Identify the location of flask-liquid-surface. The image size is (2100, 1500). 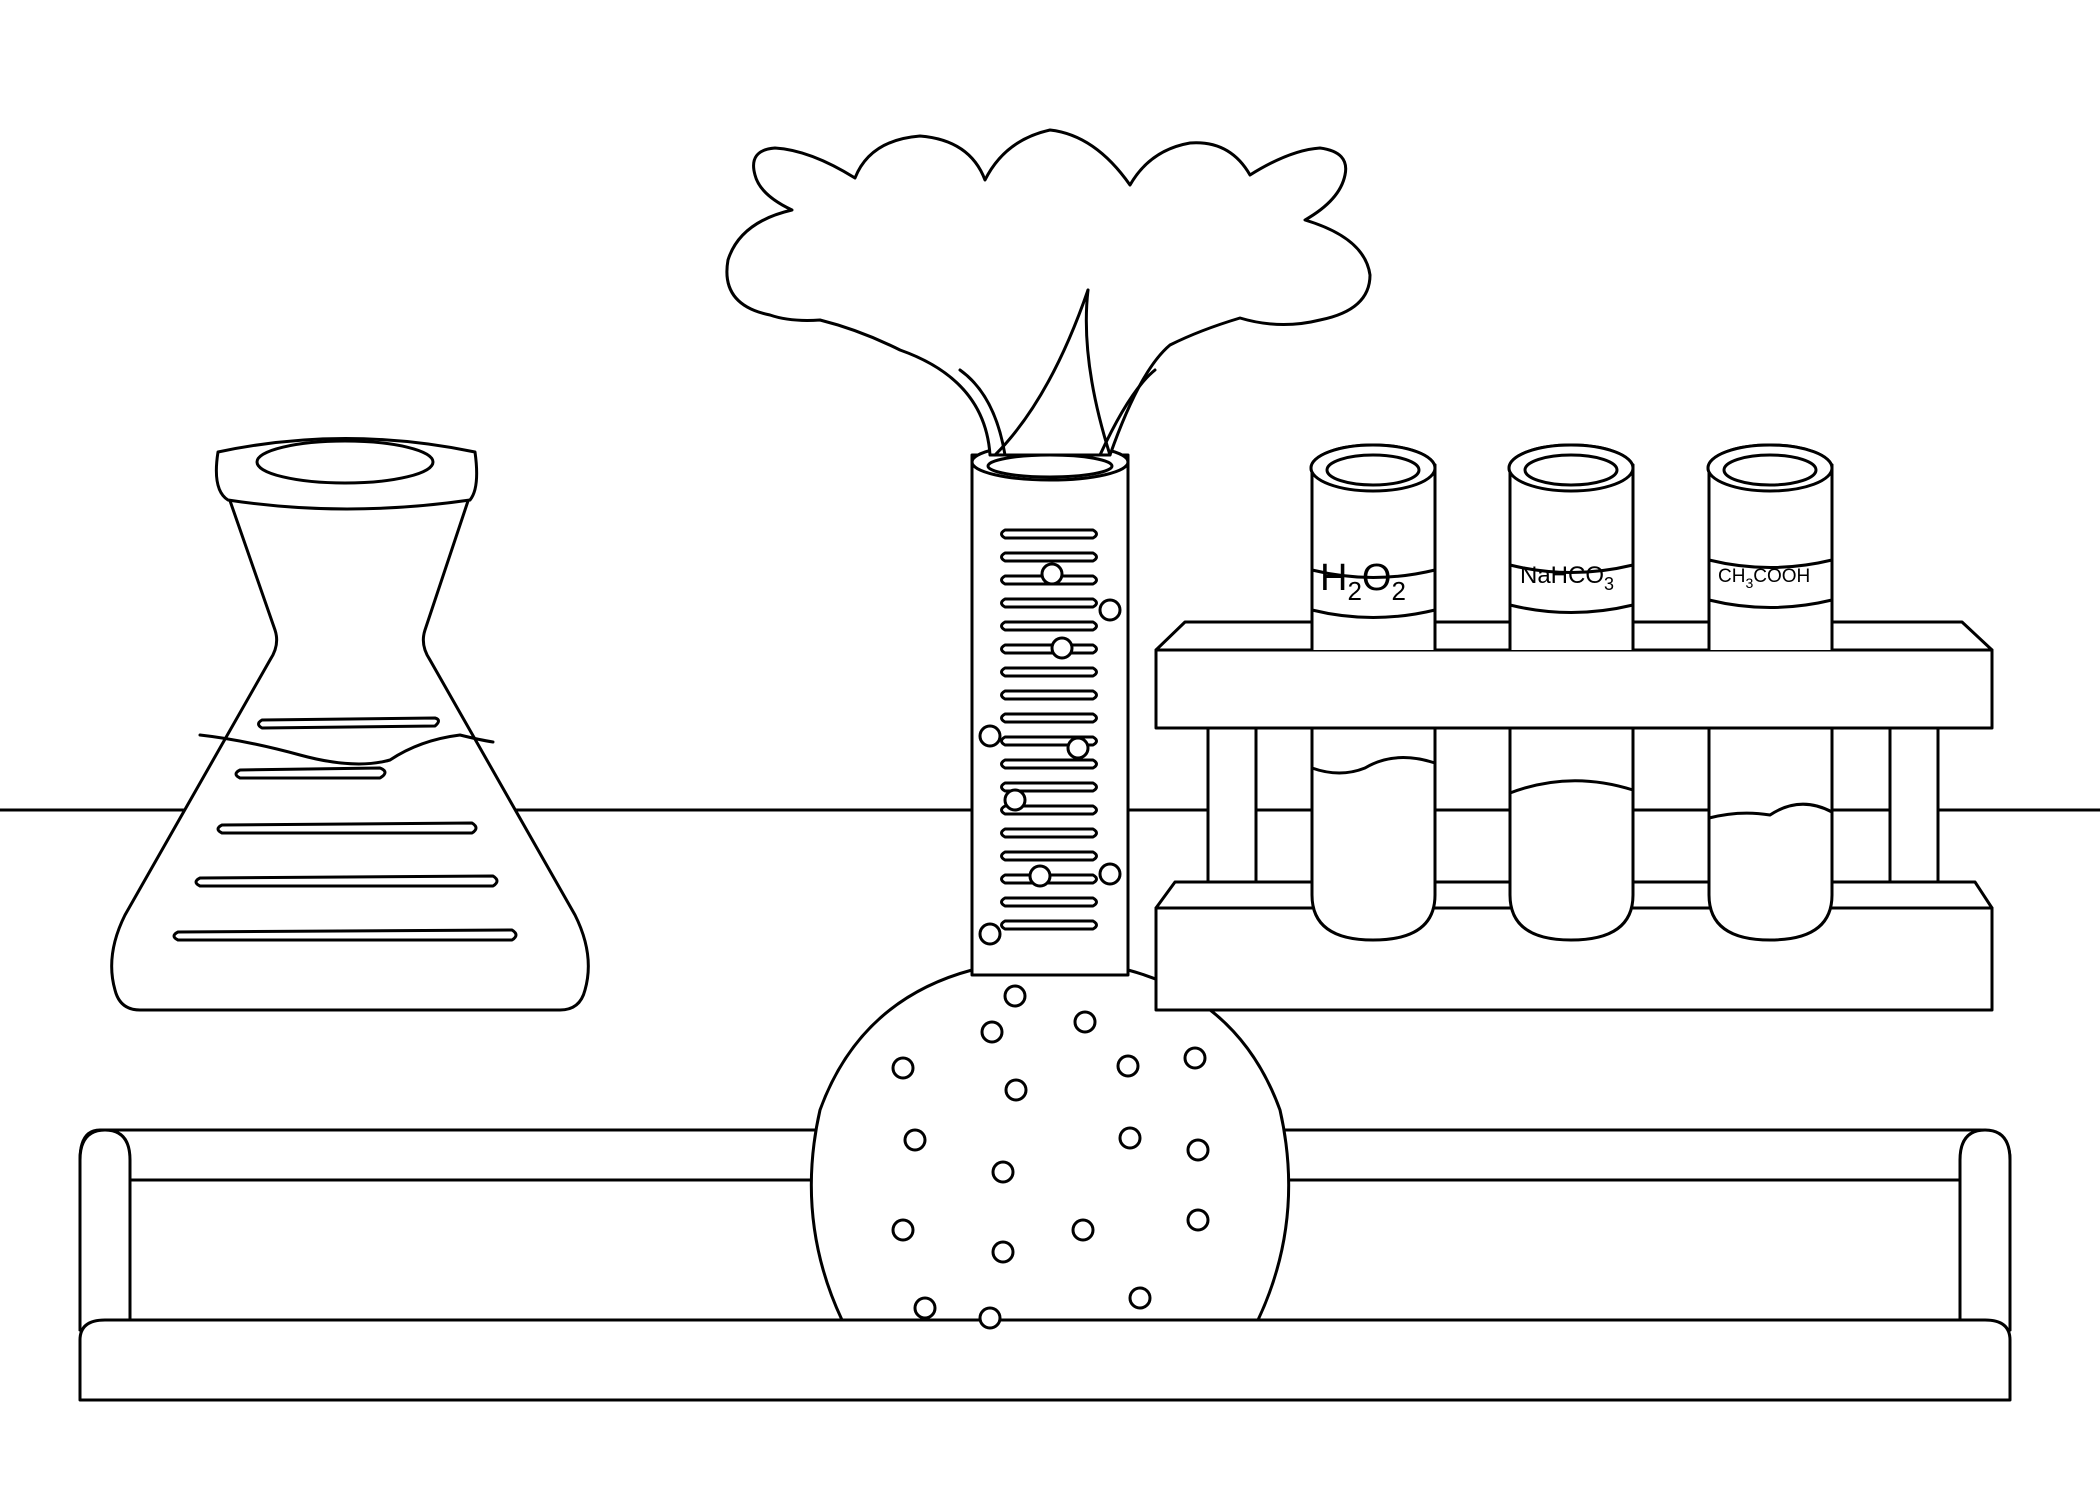
(346, 749).